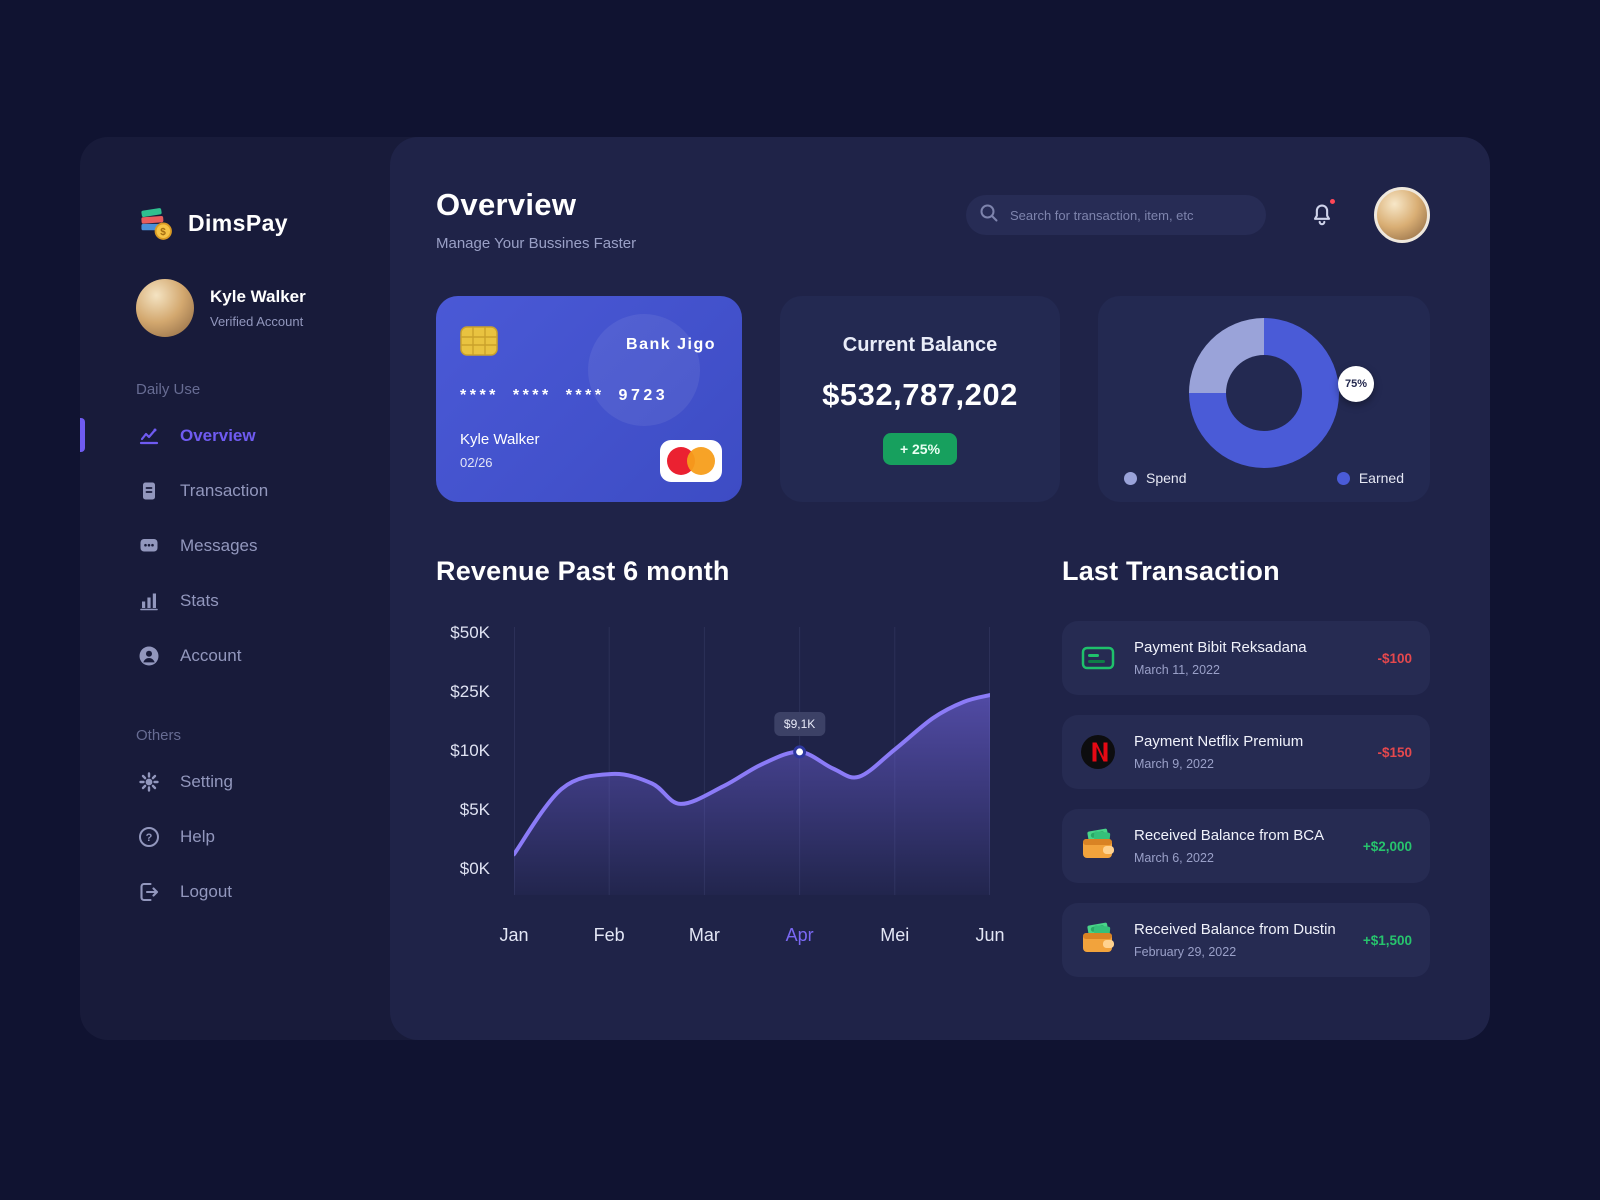 The image size is (1600, 1200). I want to click on card-holder: Kyle Walker, so click(500, 439).